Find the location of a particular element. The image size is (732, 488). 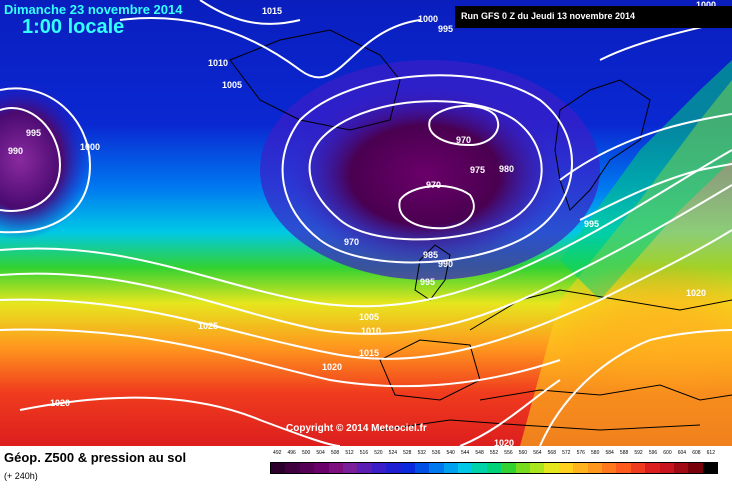

forecast-date: Dimanche 23 novembre 2014 is located at coordinates (93, 9).